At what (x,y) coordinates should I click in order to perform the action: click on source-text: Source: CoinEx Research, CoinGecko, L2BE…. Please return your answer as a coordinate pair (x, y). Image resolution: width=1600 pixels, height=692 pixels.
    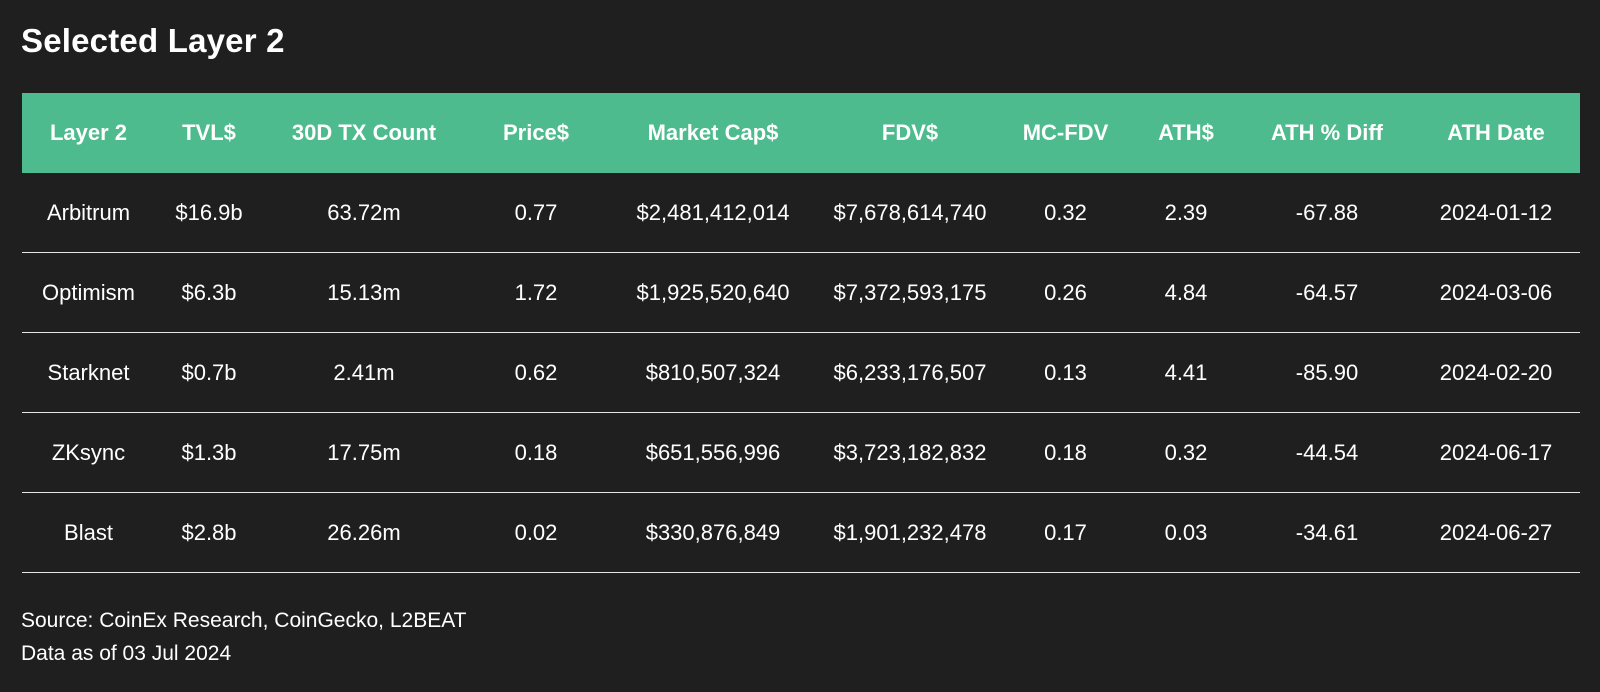
    Looking at the image, I should click on (244, 620).